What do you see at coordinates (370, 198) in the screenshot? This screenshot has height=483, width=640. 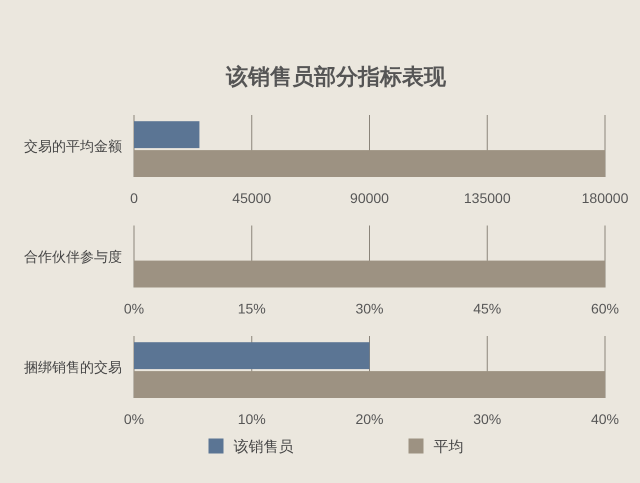 I see `x-tick-label: 90000` at bounding box center [370, 198].